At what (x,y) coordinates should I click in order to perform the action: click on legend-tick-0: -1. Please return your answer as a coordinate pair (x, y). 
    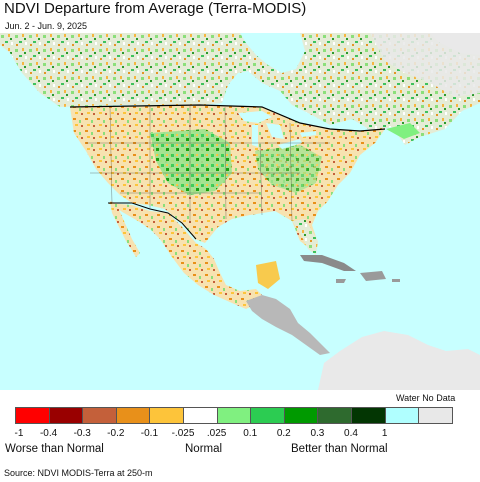
    Looking at the image, I should click on (19, 433).